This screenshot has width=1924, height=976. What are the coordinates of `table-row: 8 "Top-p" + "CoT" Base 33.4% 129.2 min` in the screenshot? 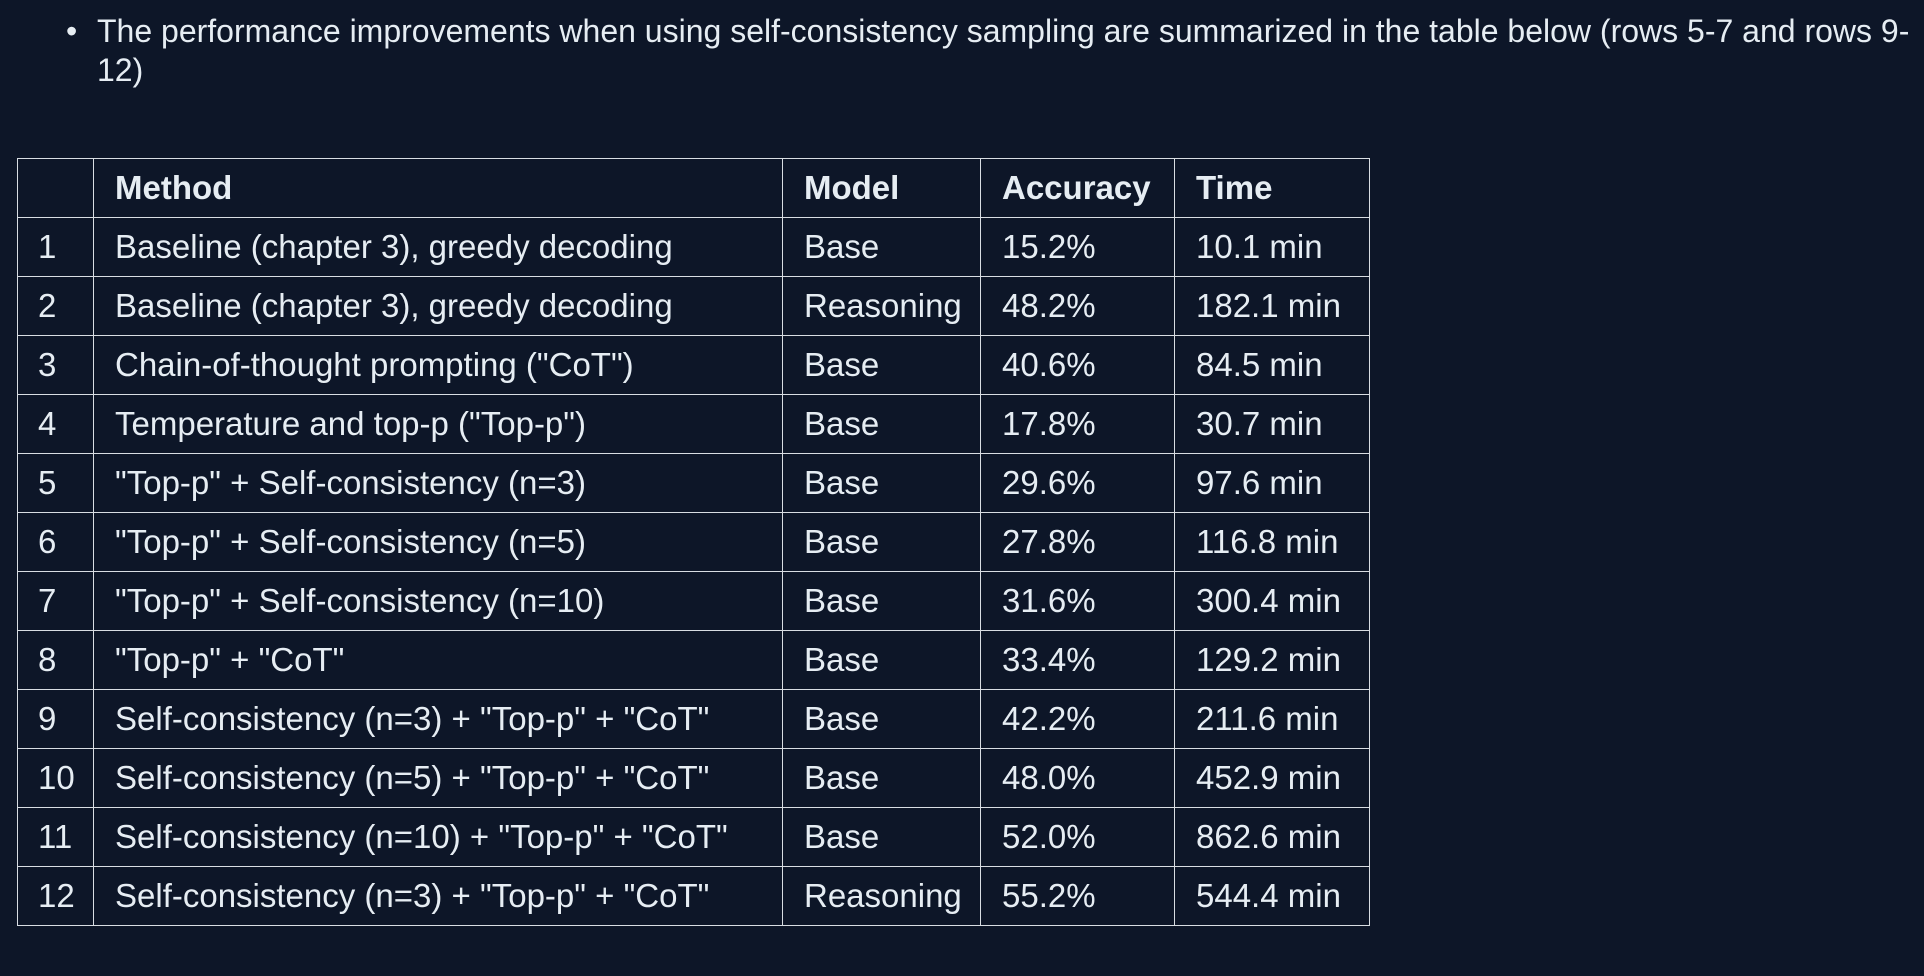 It's located at (693, 660).